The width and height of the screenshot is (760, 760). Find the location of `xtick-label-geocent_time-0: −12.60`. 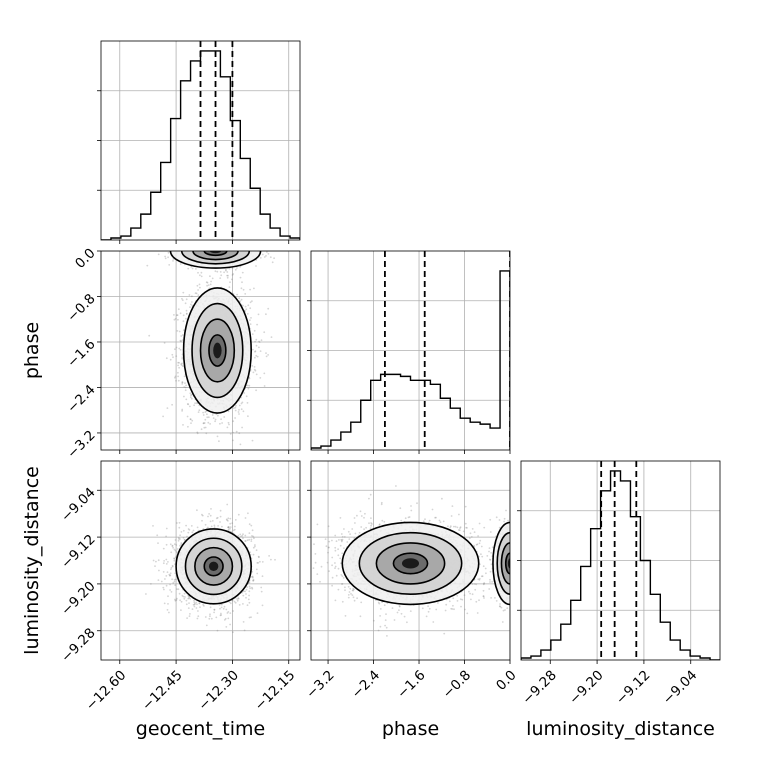

xtick-label-geocent_time-0: −12.60 is located at coordinates (106, 690).